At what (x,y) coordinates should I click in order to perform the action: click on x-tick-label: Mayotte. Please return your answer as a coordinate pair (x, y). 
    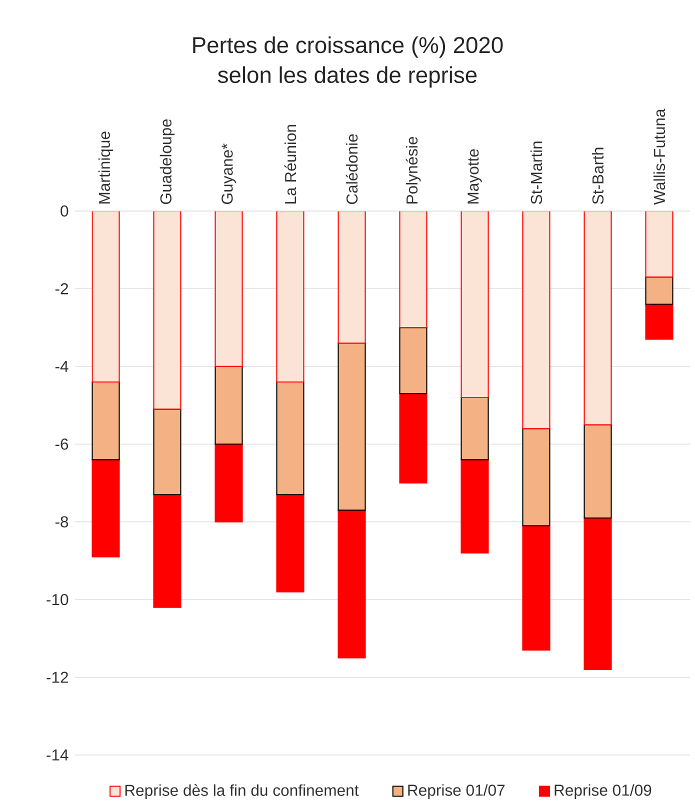
    Looking at the image, I should click on (475, 176).